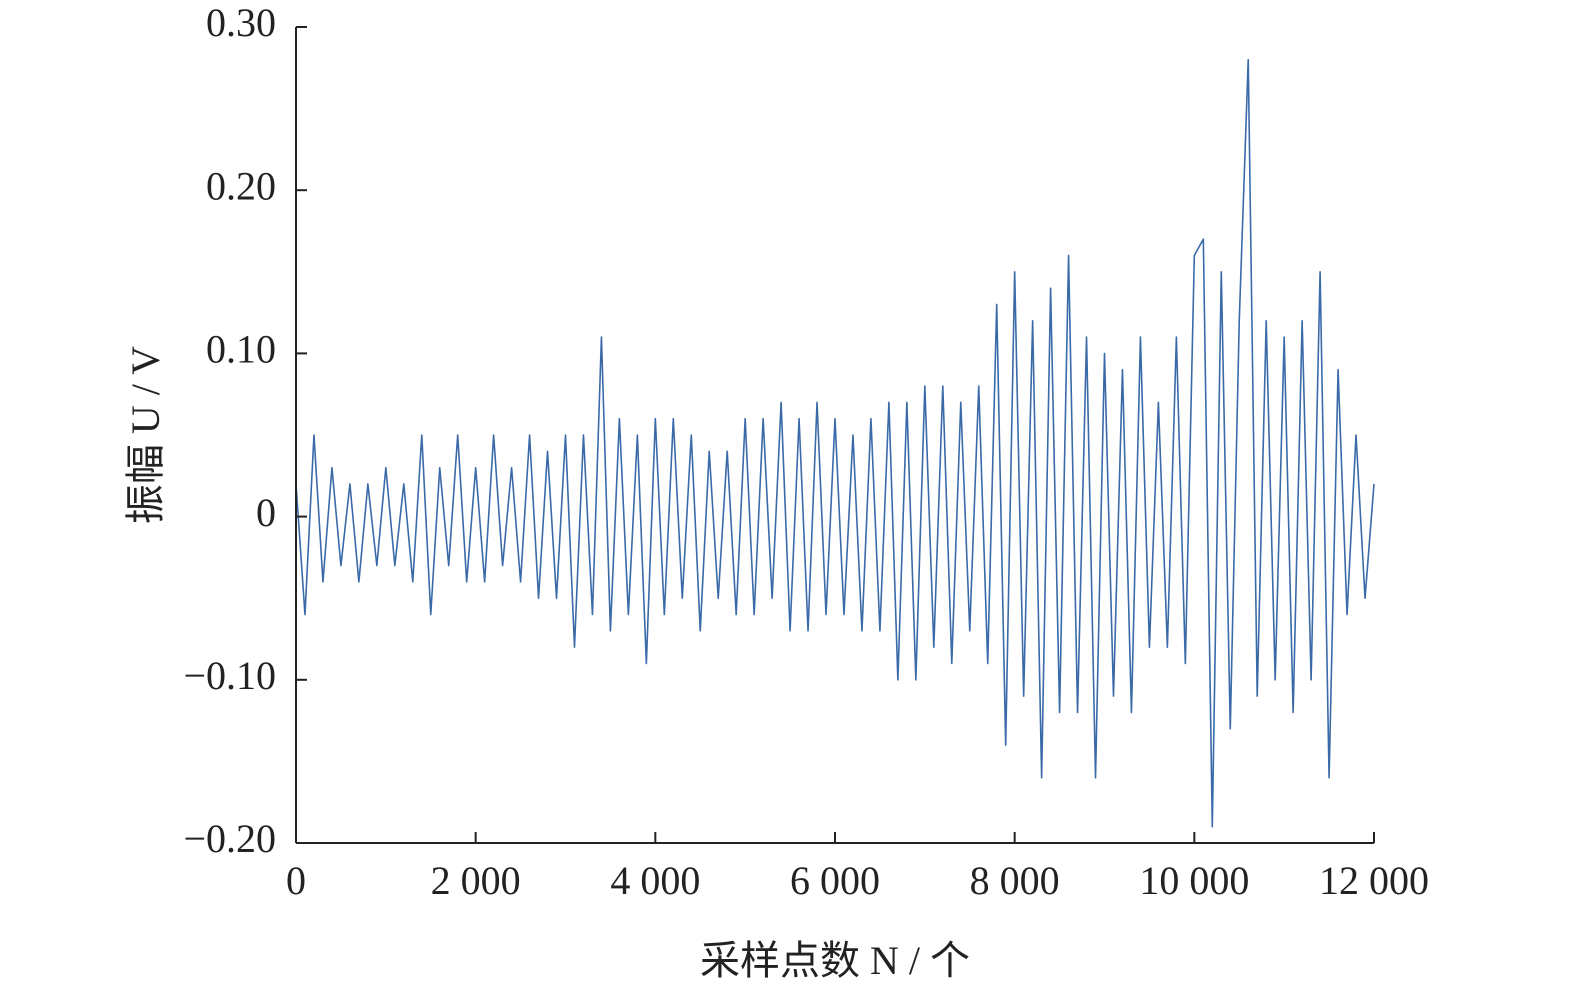 This screenshot has width=1575, height=1000. Describe the element at coordinates (145, 435) in the screenshot. I see `y-axis-label: 振幅 U / V` at that location.